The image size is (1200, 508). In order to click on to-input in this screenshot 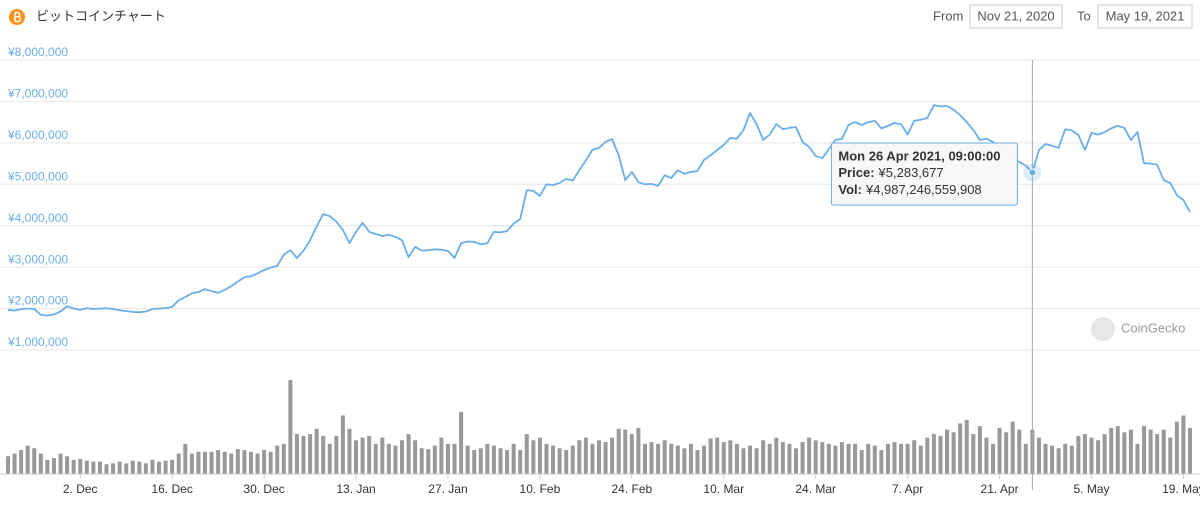, I will do `click(1145, 16)`.